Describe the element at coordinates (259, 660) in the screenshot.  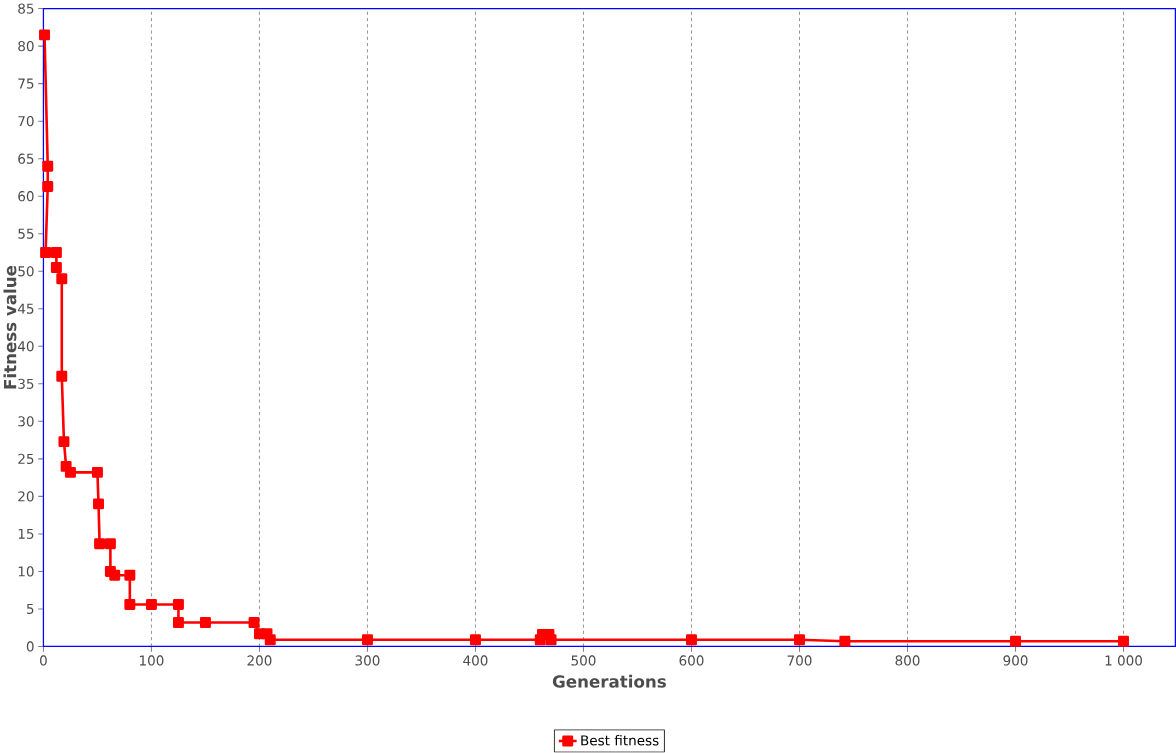
I see `x-tick-label: 200` at that location.